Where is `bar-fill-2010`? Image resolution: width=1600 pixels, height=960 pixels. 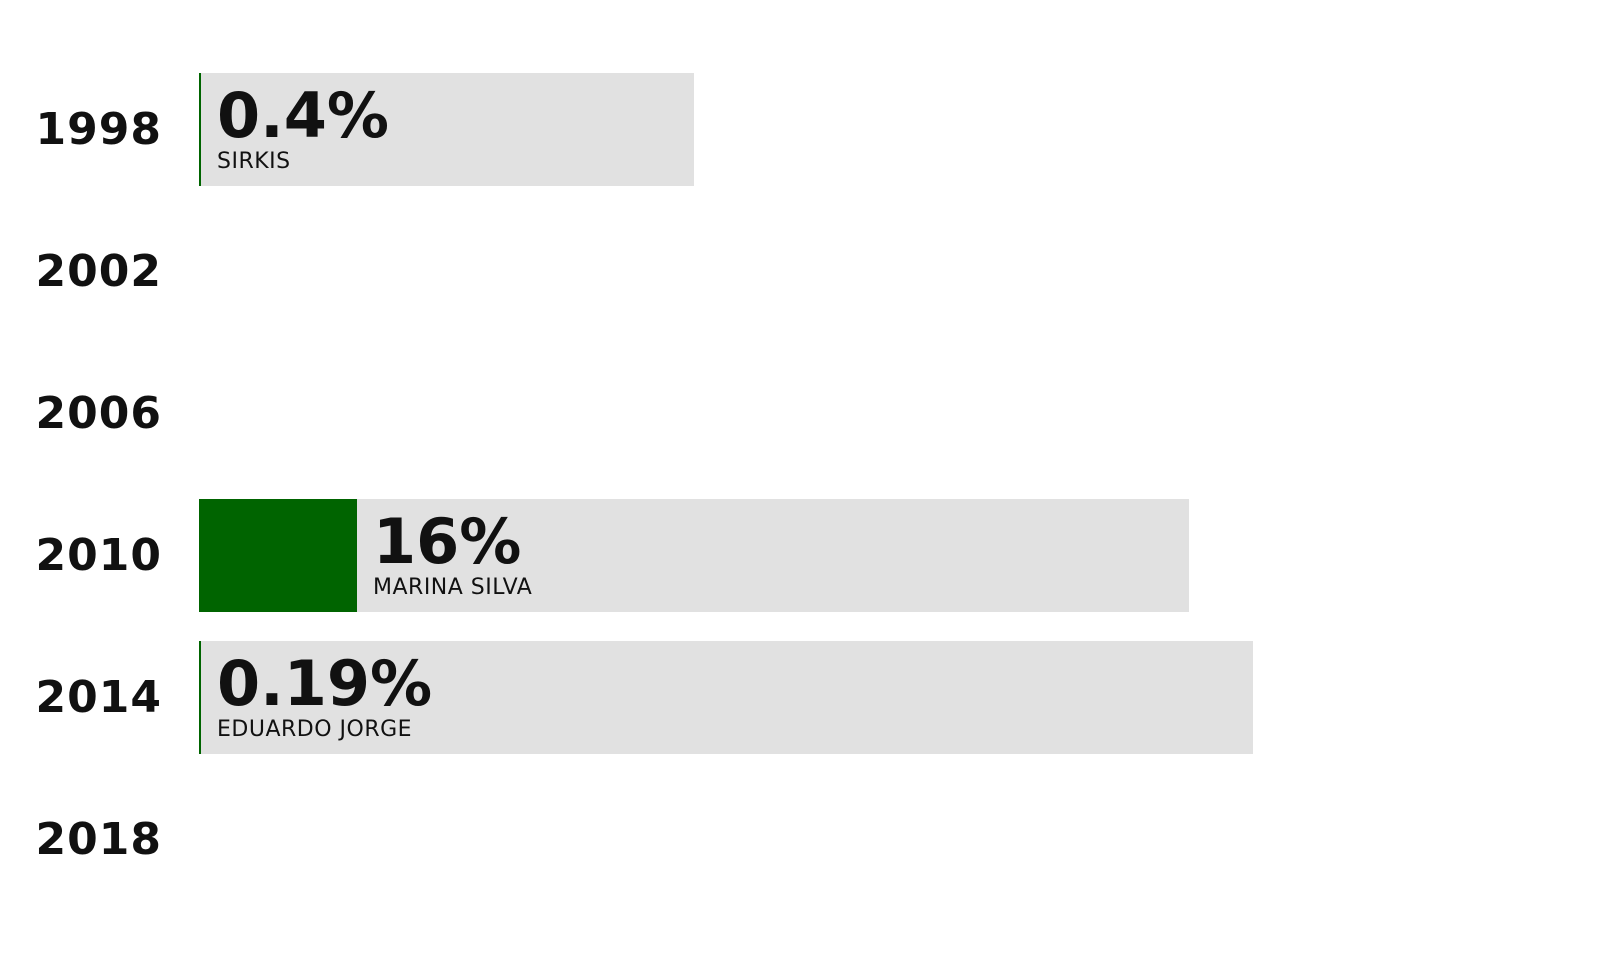
bar-fill-2010 is located at coordinates (278, 555).